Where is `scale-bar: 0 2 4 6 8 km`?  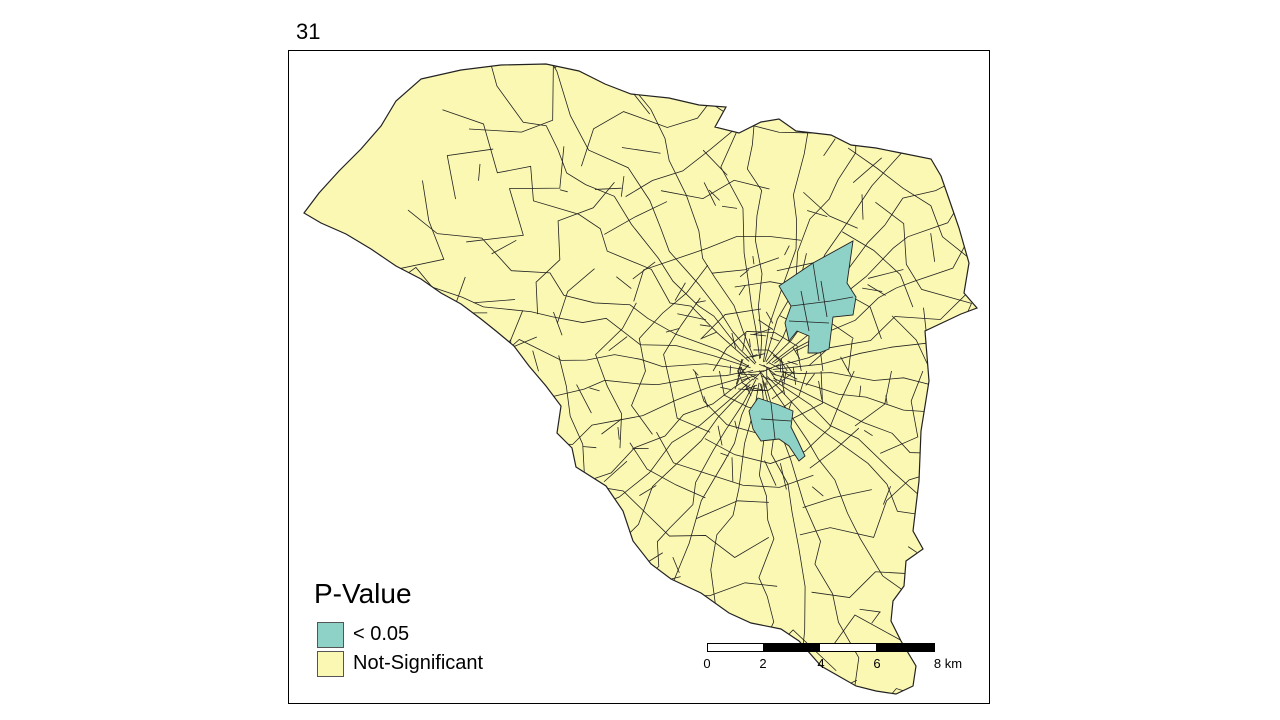
scale-bar: 0 2 4 6 8 km is located at coordinates (840, 660).